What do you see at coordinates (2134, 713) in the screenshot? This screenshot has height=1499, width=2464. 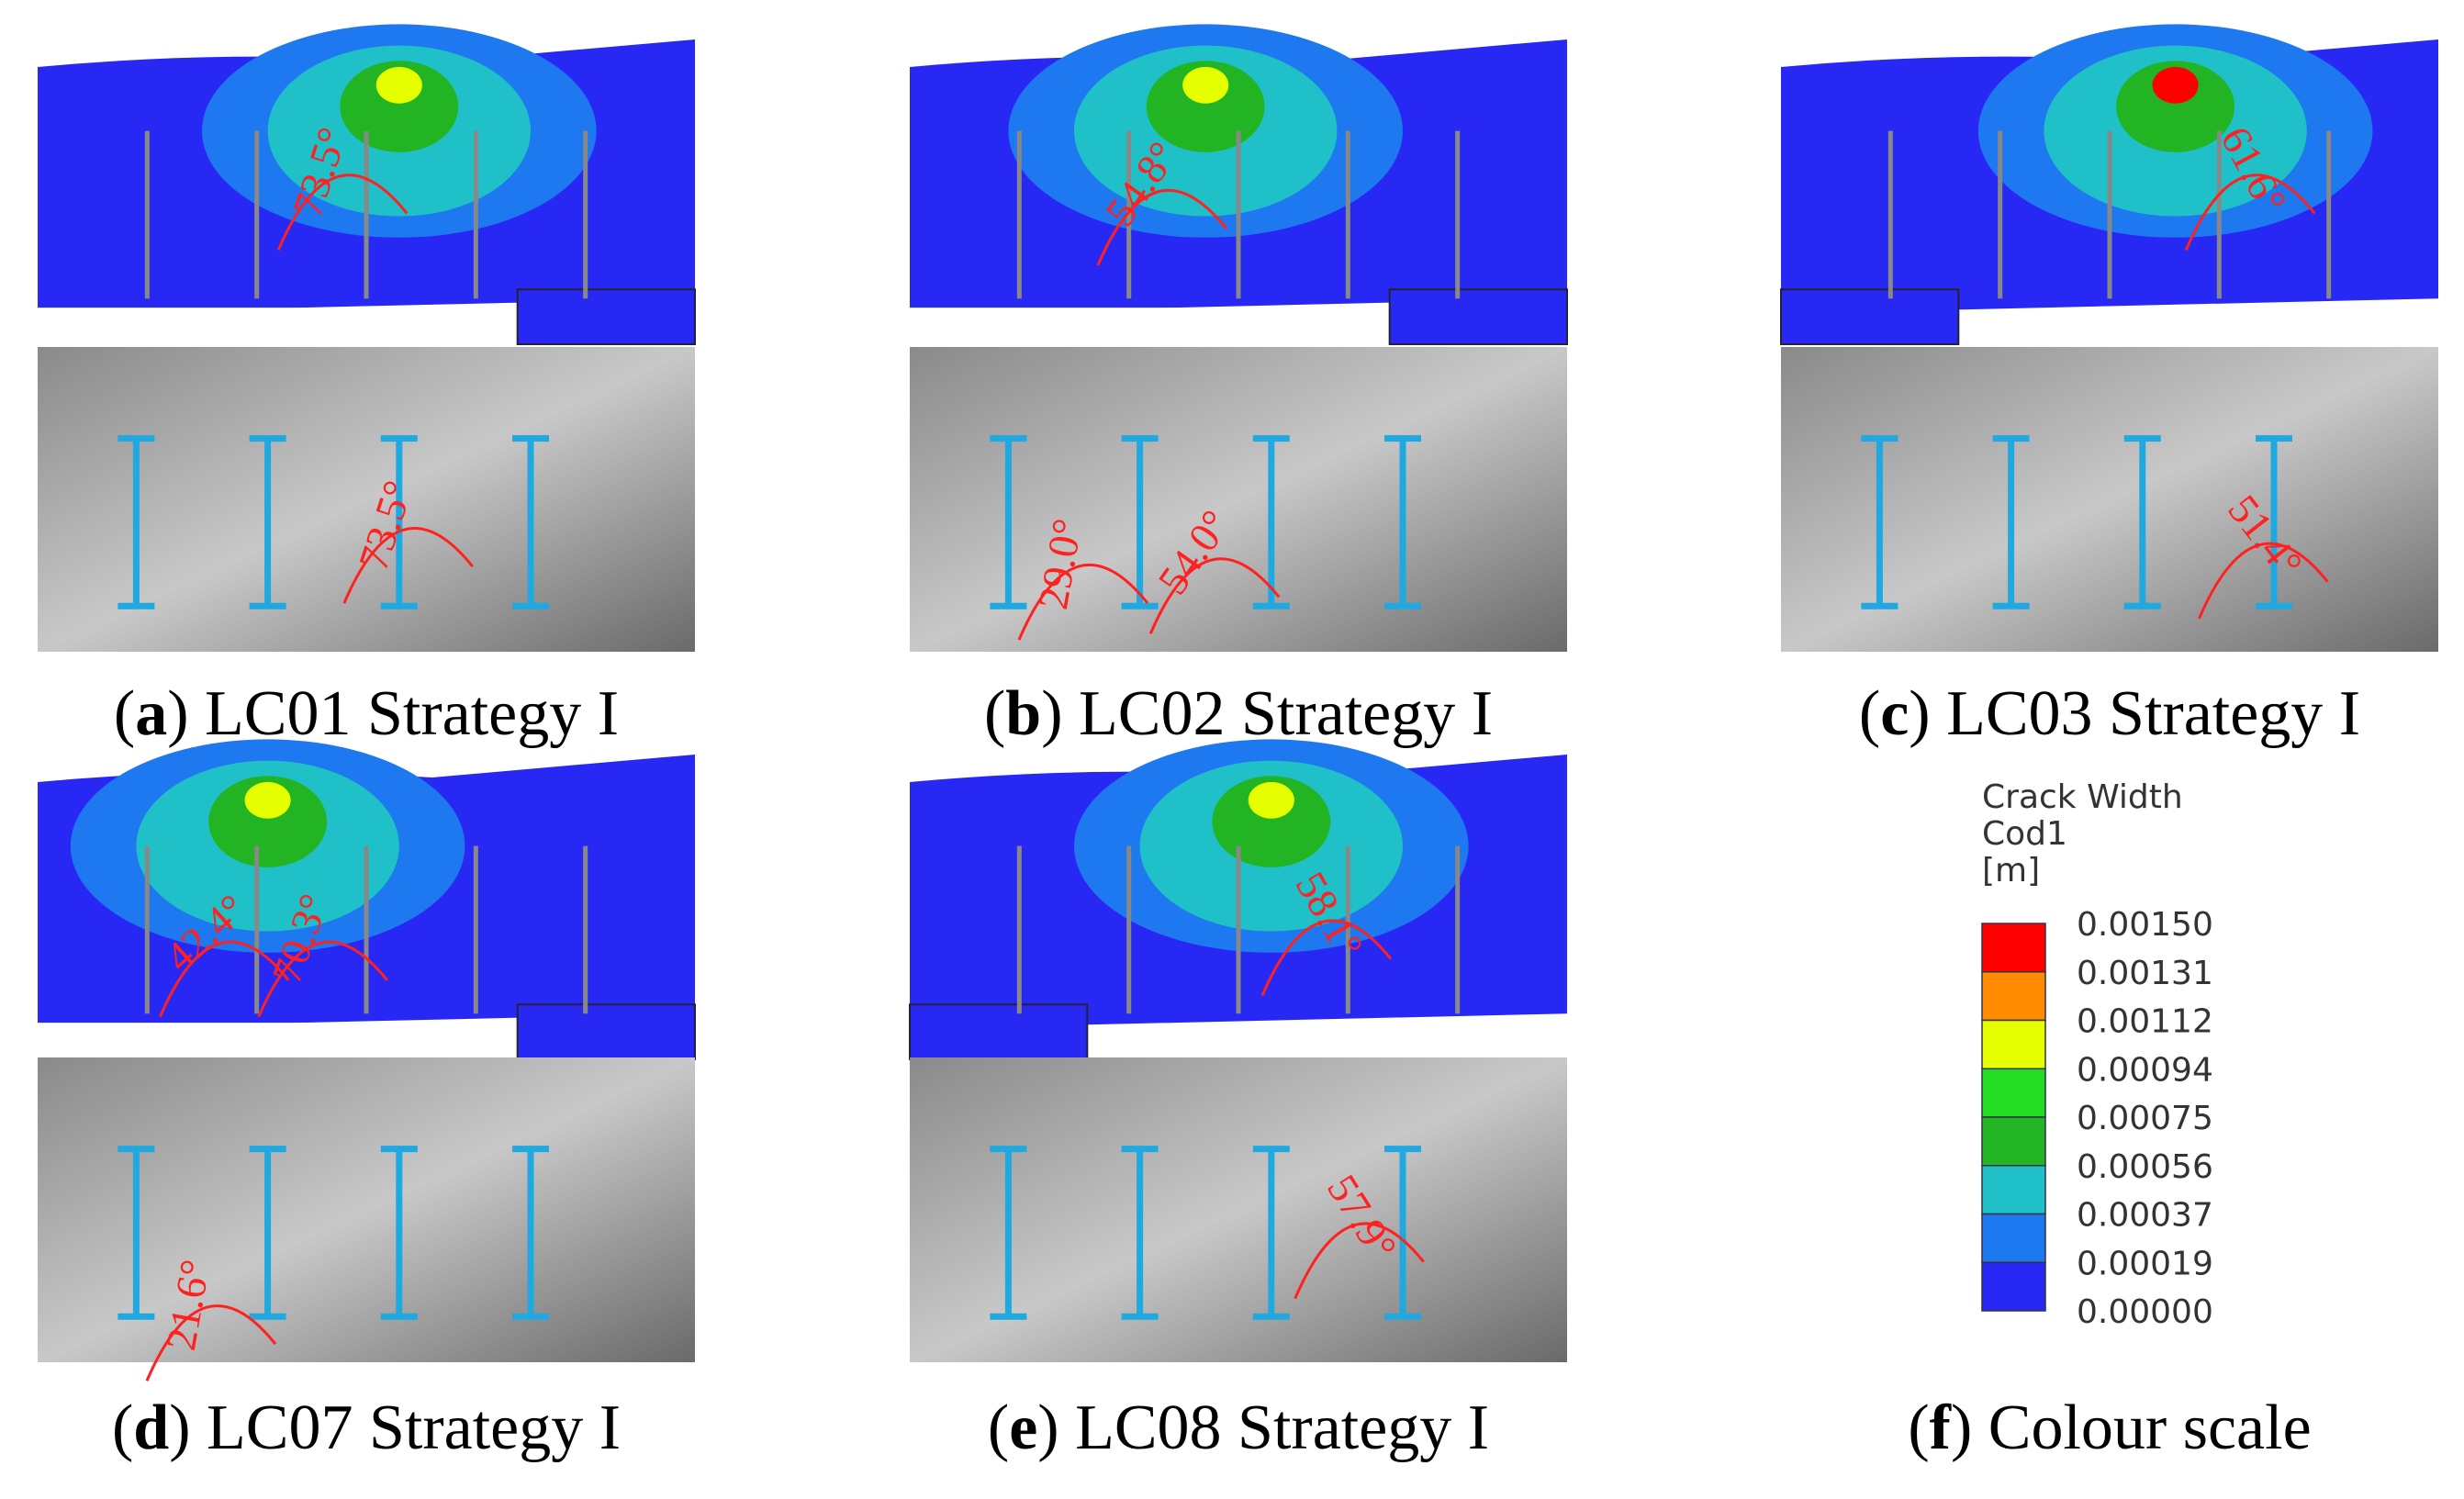 I see `caption-part: ) LC03 Strategy I` at bounding box center [2134, 713].